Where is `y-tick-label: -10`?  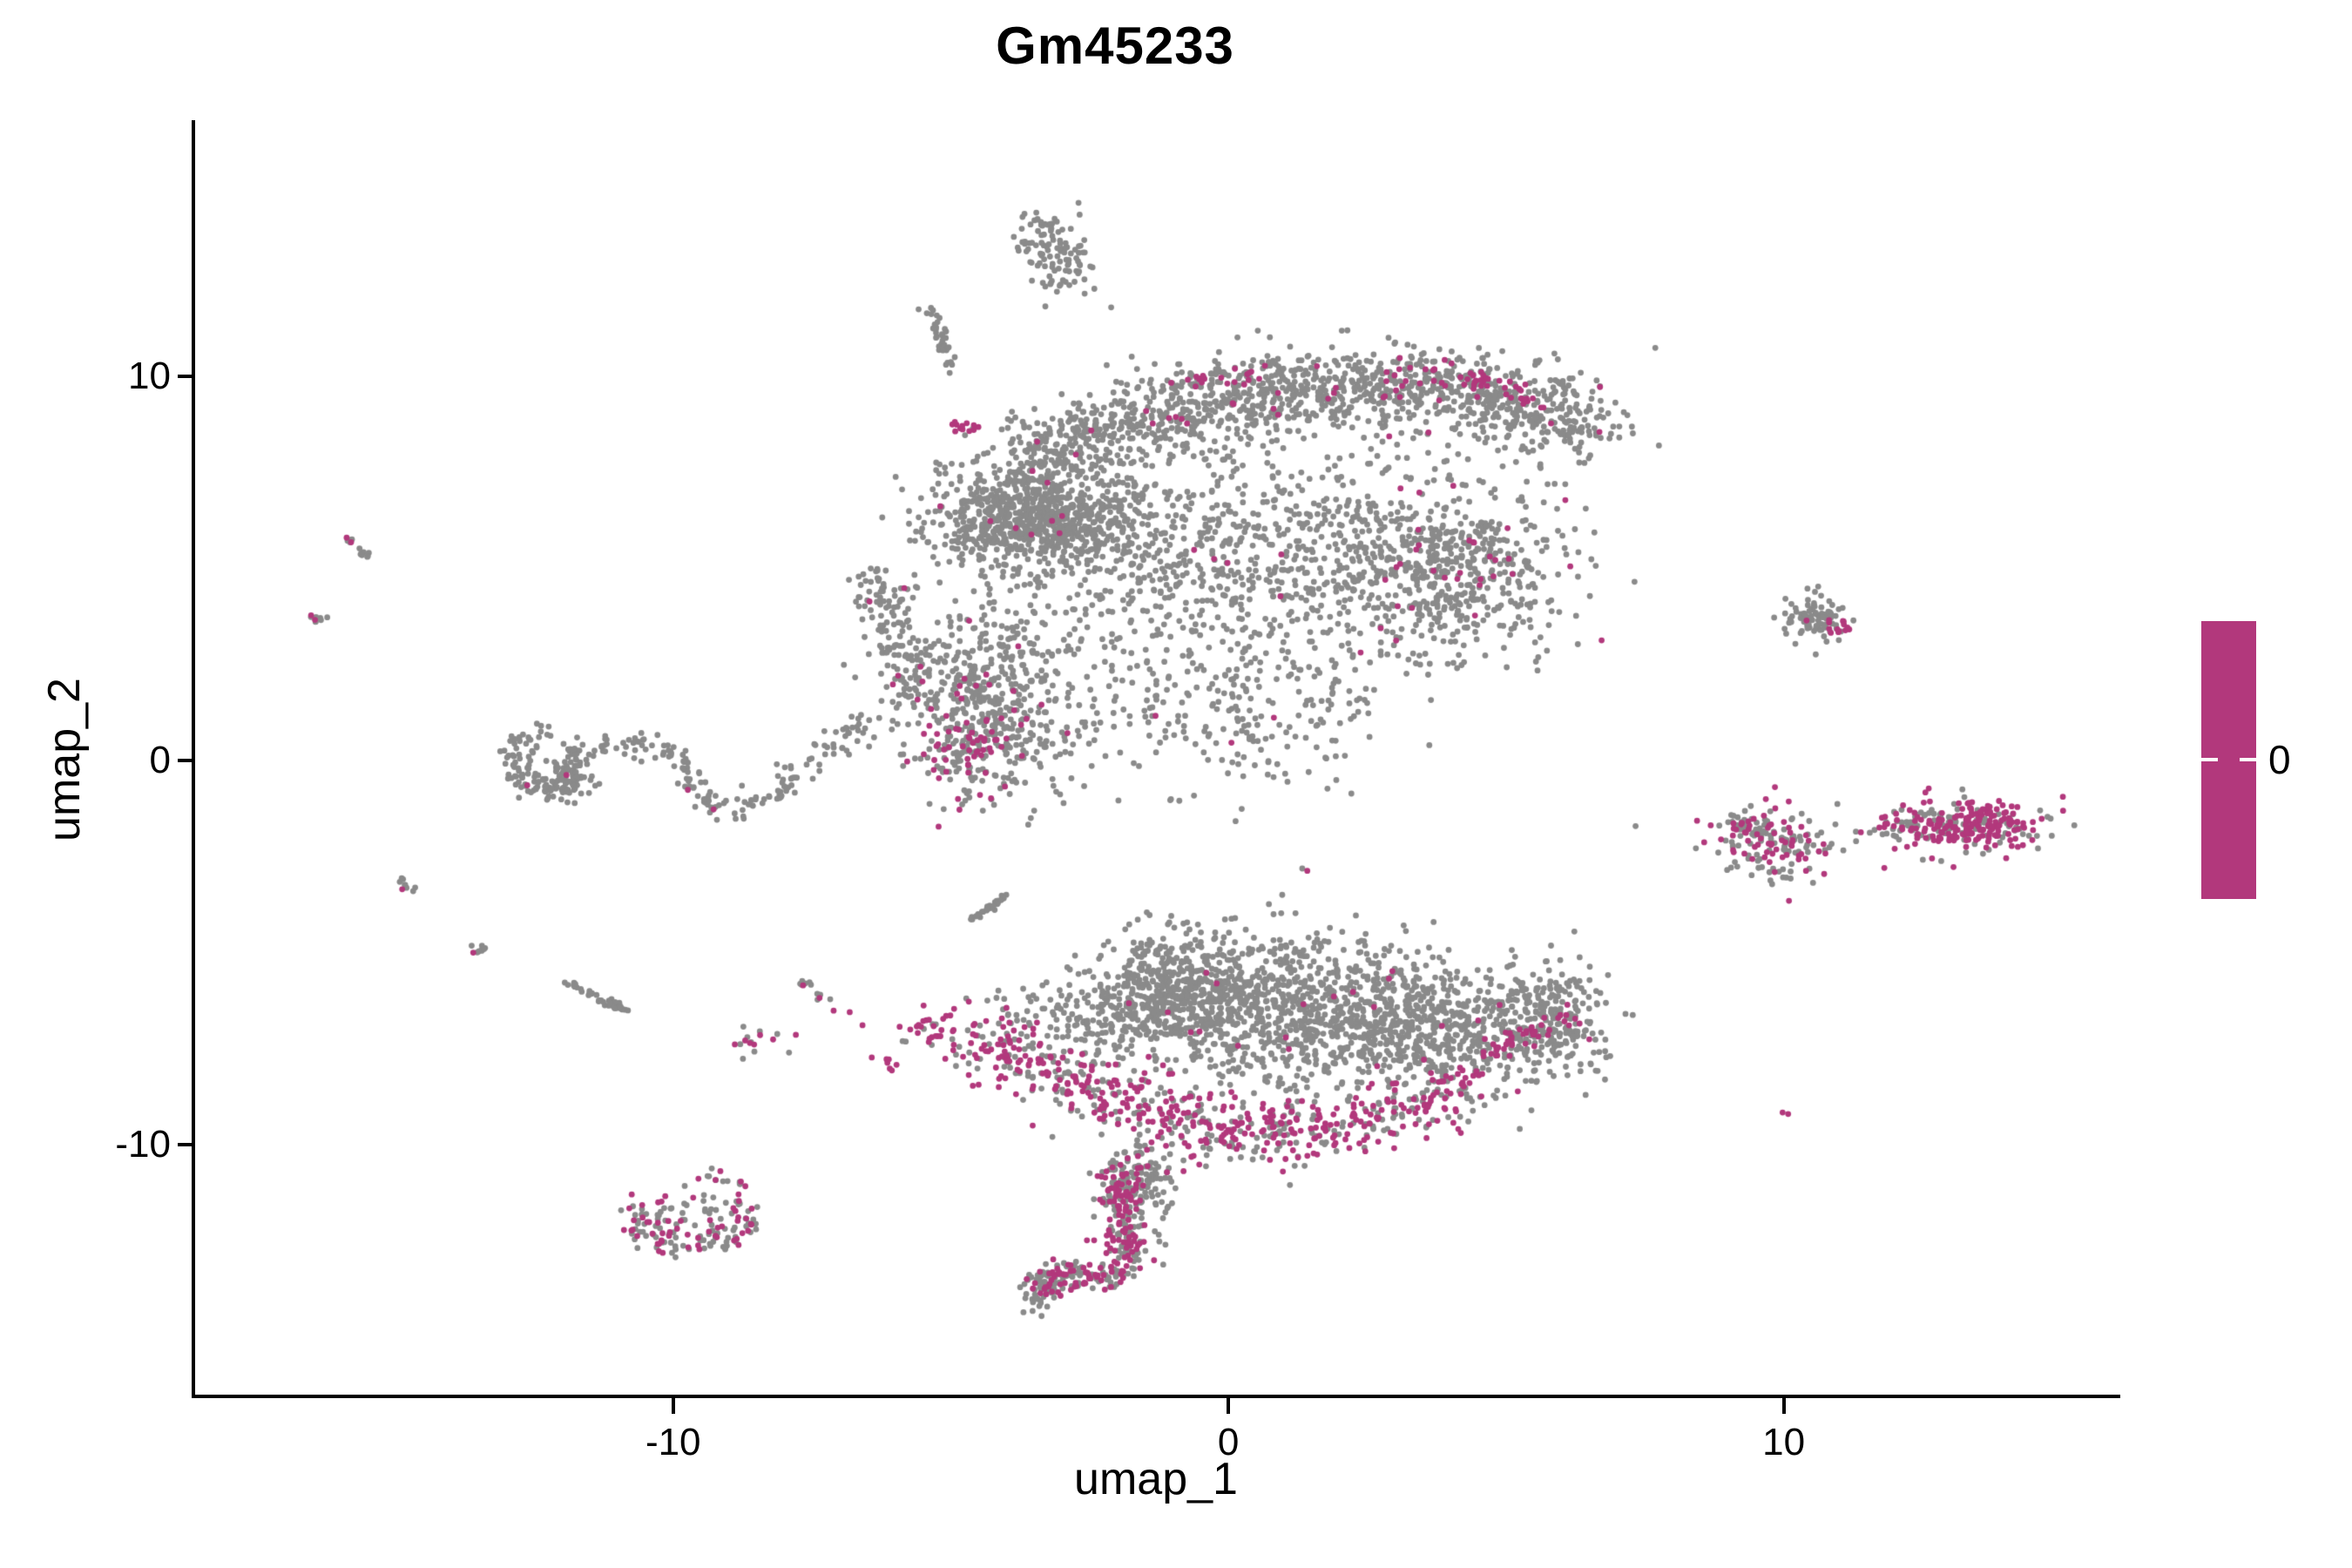 y-tick-label: -10 is located at coordinates (143, 1144).